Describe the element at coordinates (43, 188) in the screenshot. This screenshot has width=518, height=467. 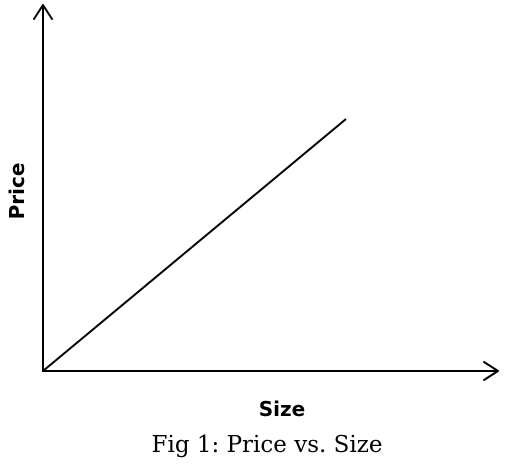
I see `y-axis` at that location.